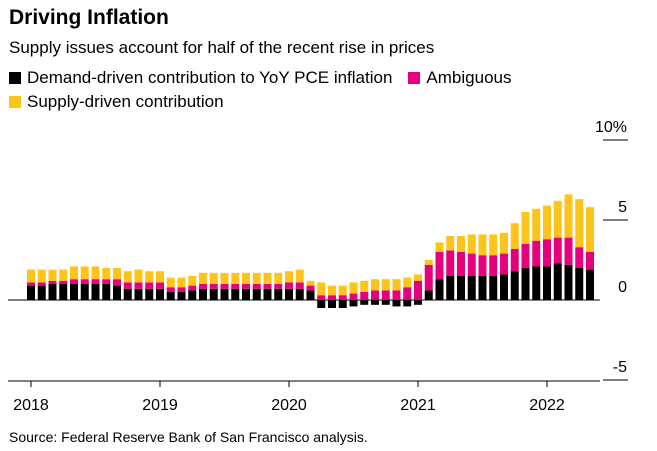 The image size is (657, 451). Describe the element at coordinates (289, 405) in the screenshot. I see `x-tick-label: 2020` at that location.